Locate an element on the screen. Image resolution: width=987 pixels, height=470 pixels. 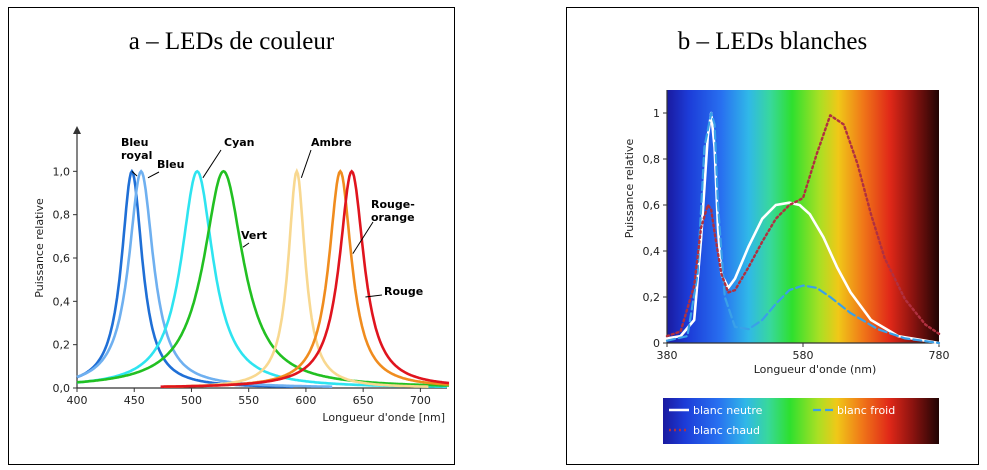
legend-label: blanc chaud is located at coordinates (726, 430).